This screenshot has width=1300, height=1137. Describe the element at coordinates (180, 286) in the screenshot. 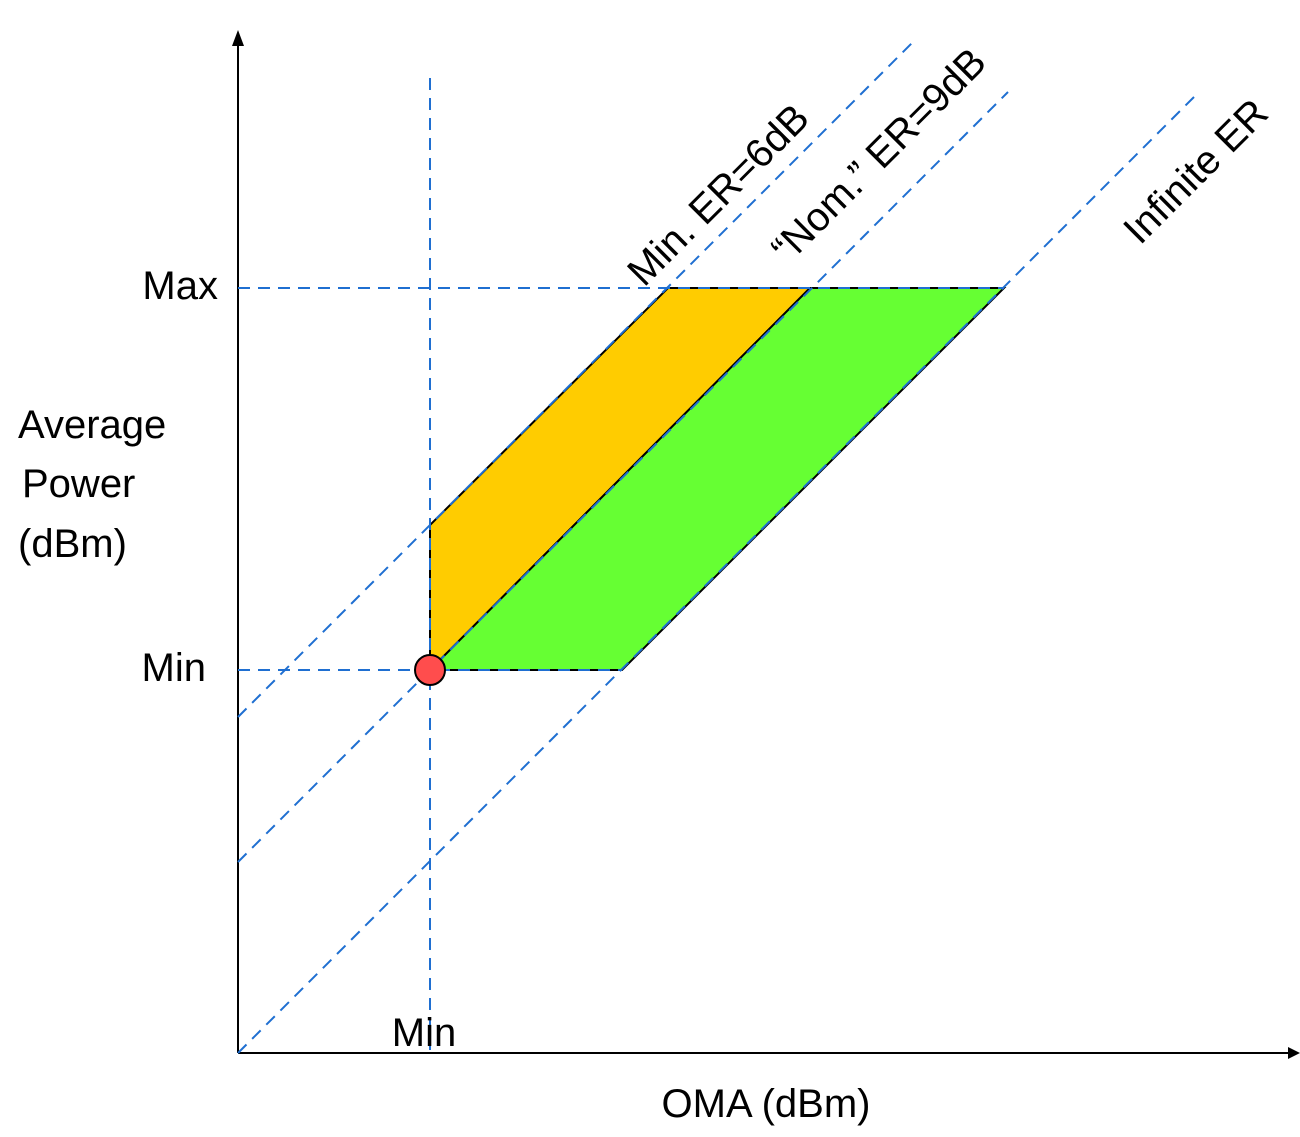

I see `y-tick-max: Max` at that location.